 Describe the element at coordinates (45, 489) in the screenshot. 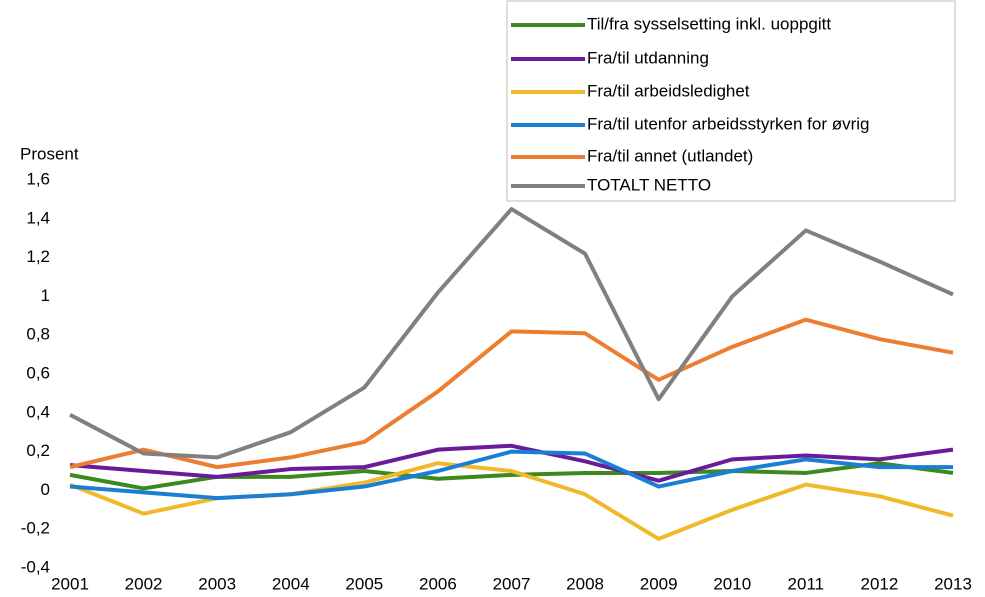

I see `y-tick-label: 0` at that location.